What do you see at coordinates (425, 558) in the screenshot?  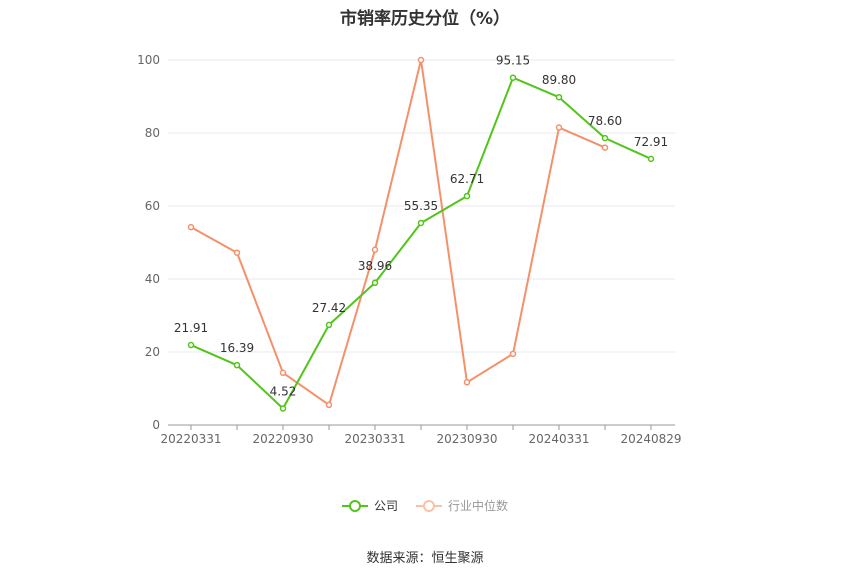 I see `data-source: 数据来源：恒生聚源` at bounding box center [425, 558].